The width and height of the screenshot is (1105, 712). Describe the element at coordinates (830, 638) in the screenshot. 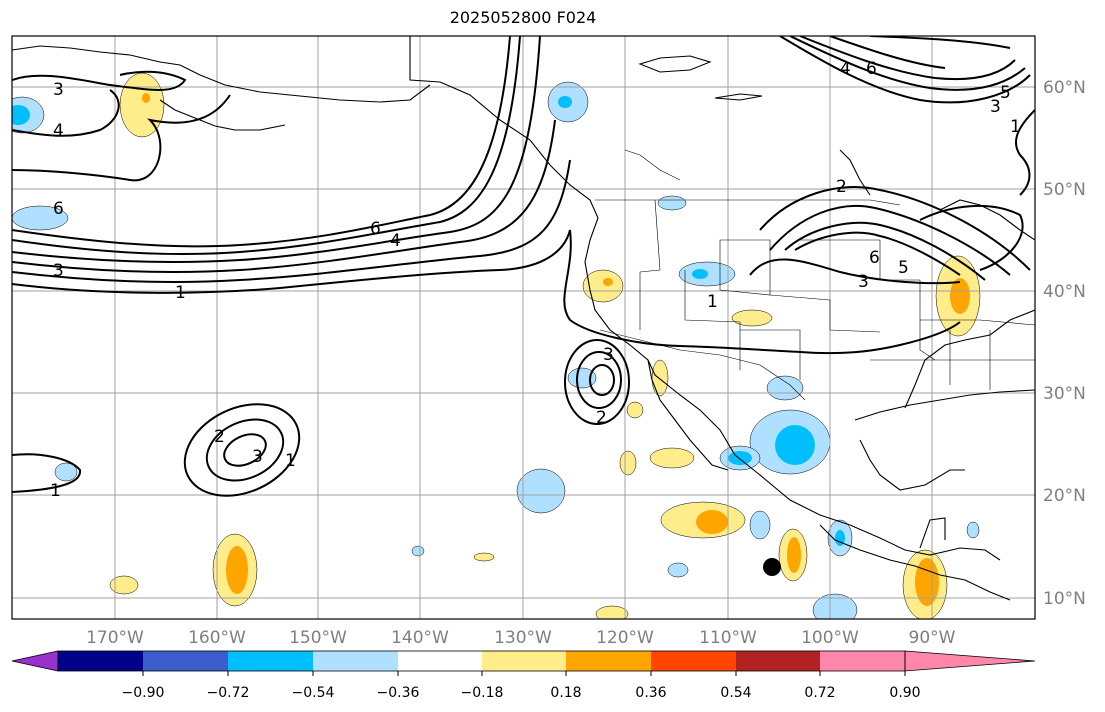

I see `lon-label: 100°W` at that location.